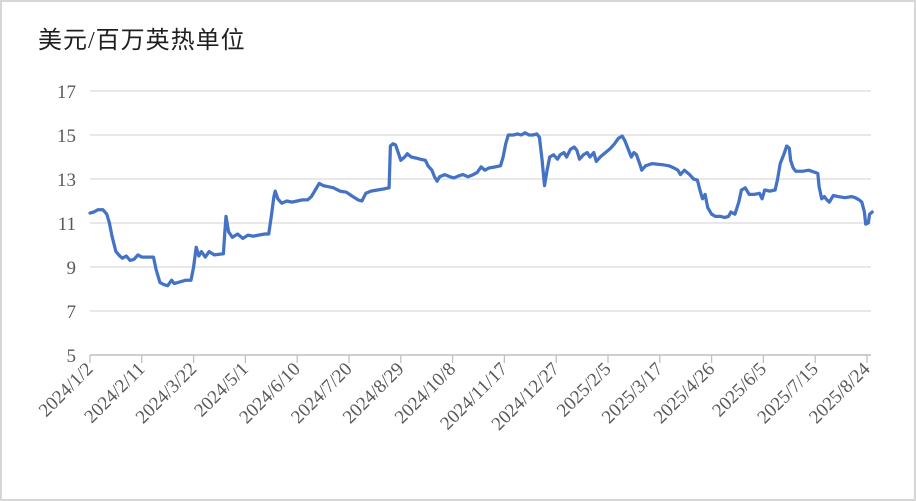 This screenshot has width=916, height=501. What do you see at coordinates (66, 180) in the screenshot?
I see `y-axis-label: 13` at bounding box center [66, 180].